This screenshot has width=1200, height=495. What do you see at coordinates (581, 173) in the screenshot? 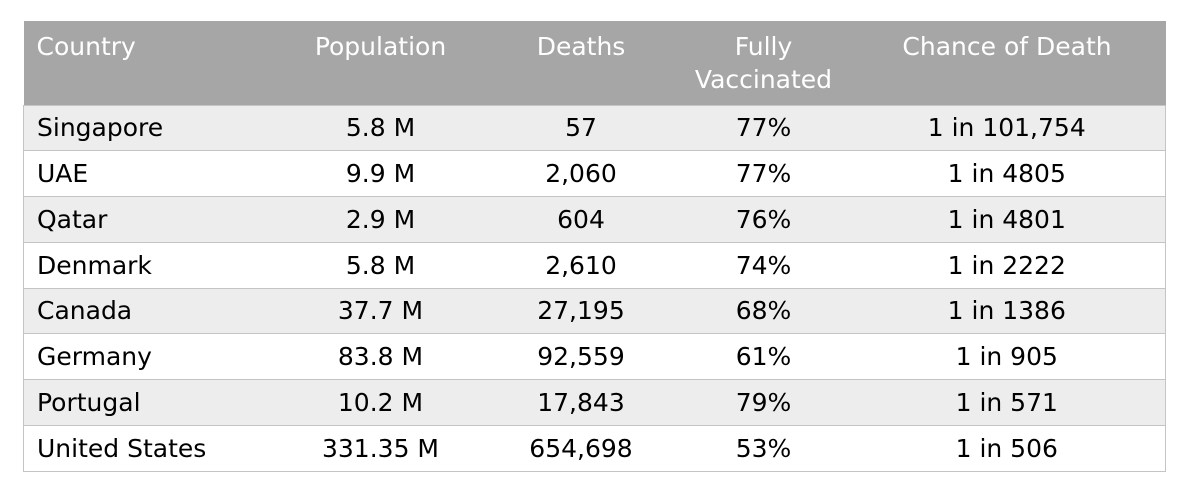
I see `cell-deaths: 2,060` at bounding box center [581, 173].